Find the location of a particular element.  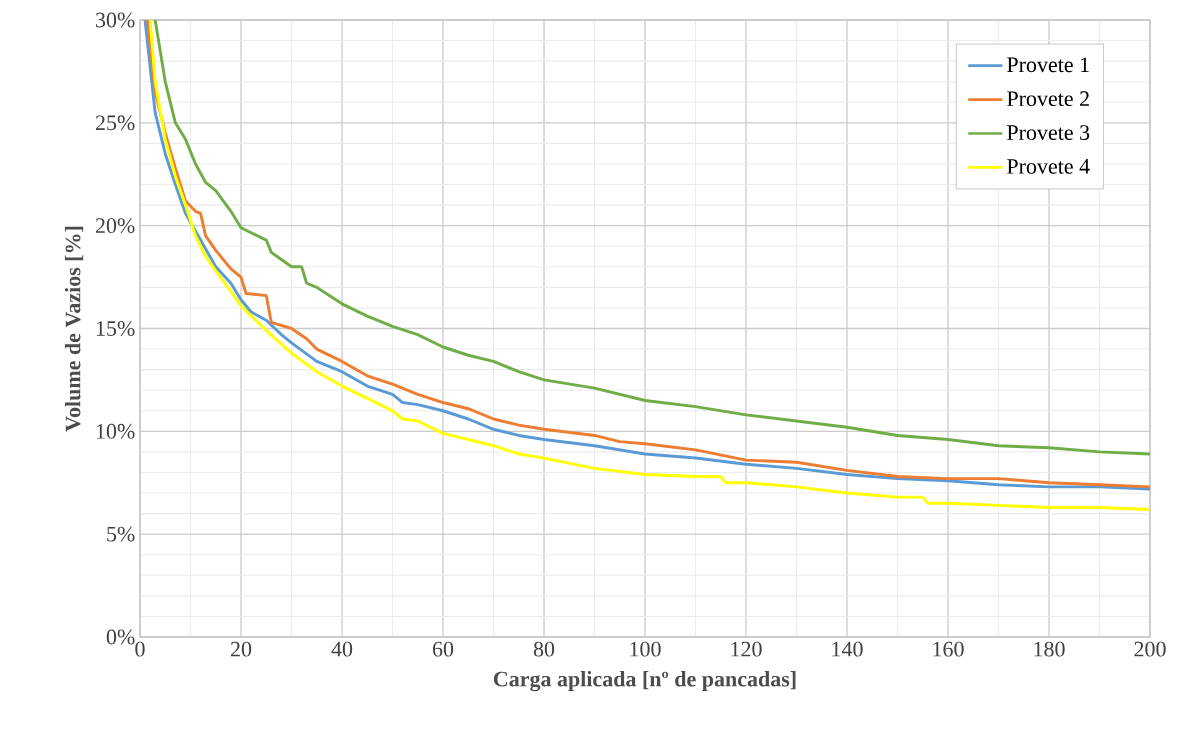

x-tick-label: 140 is located at coordinates (847, 649).